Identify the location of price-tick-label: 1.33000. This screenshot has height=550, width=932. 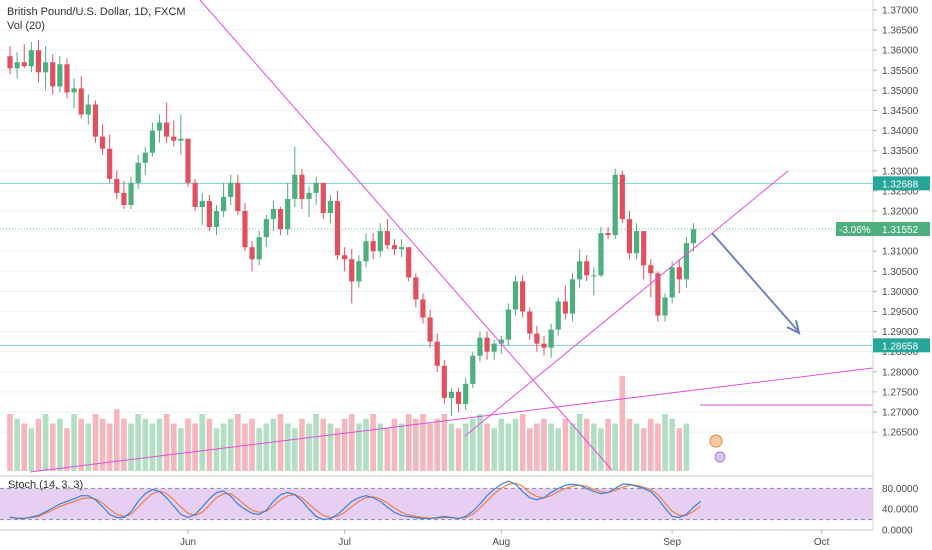
(900, 171).